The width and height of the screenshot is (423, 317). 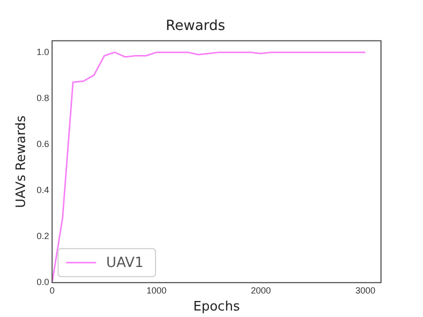 What do you see at coordinates (365, 290) in the screenshot?
I see `x-tick-label: 3000` at bounding box center [365, 290].